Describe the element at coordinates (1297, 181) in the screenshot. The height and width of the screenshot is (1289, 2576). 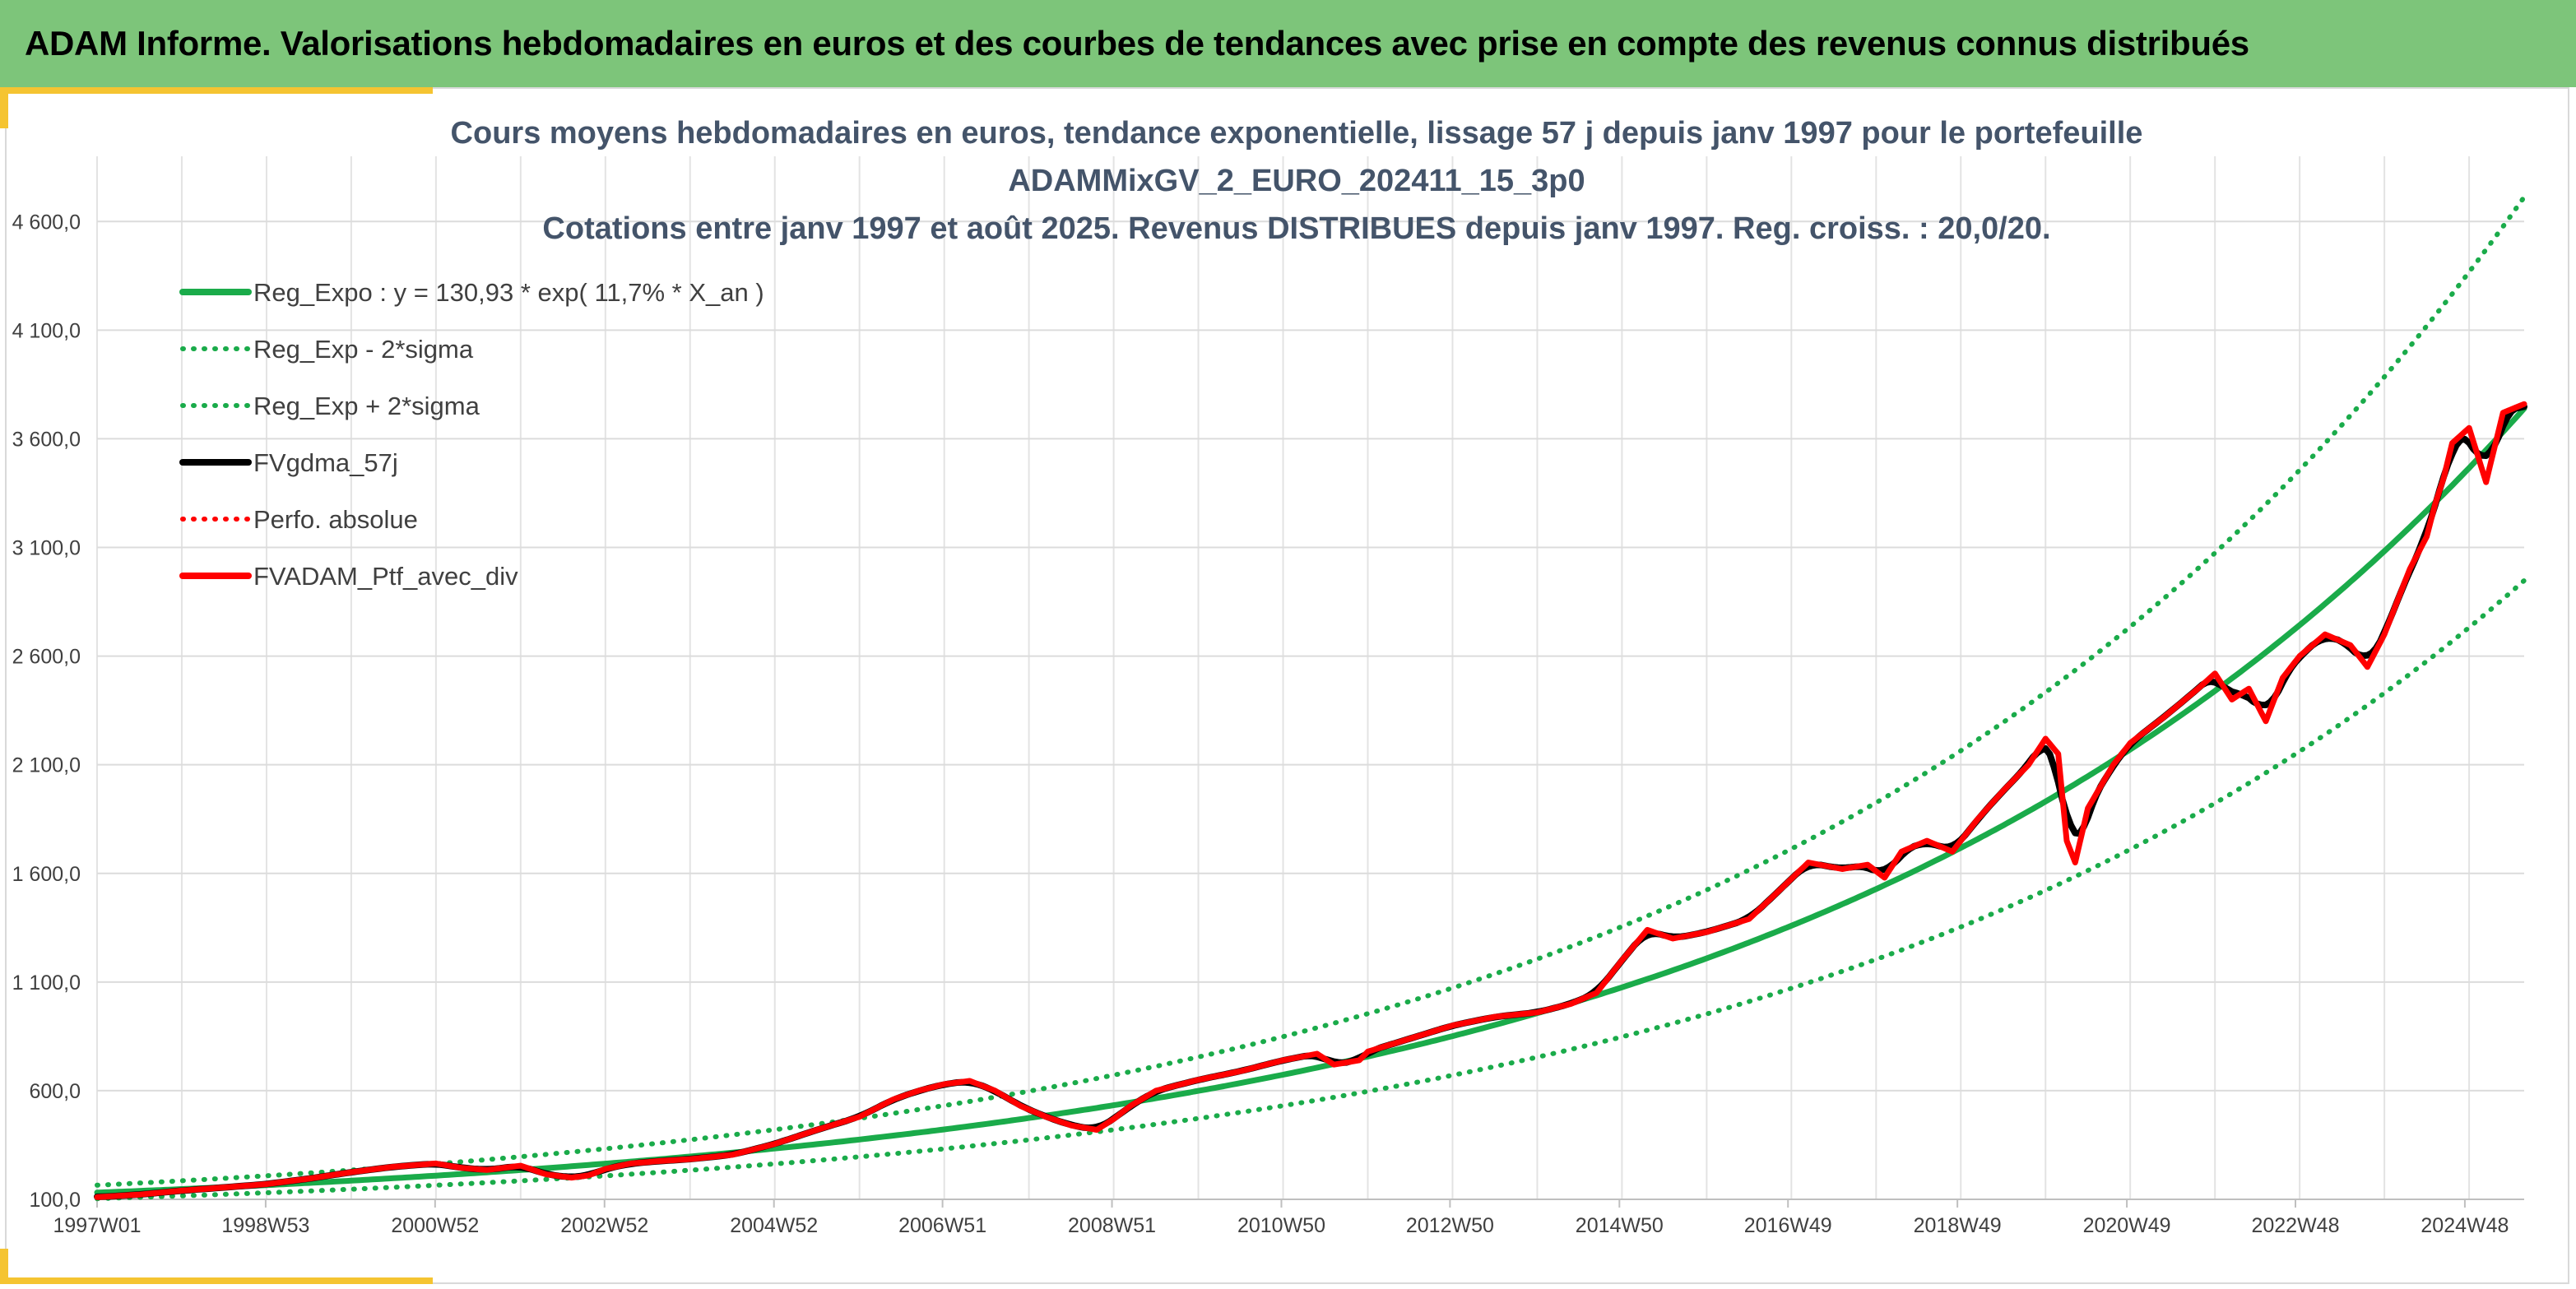
I see `chart-title-line: ADAMMixGV_2_EURO_202411_15_3p0` at that location.